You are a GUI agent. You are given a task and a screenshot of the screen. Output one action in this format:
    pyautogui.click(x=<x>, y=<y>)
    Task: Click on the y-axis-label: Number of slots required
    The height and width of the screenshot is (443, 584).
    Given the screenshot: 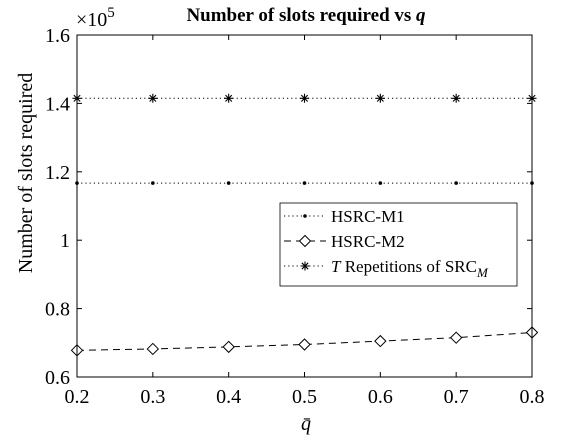 What is the action you would take?
    pyautogui.click(x=26, y=173)
    